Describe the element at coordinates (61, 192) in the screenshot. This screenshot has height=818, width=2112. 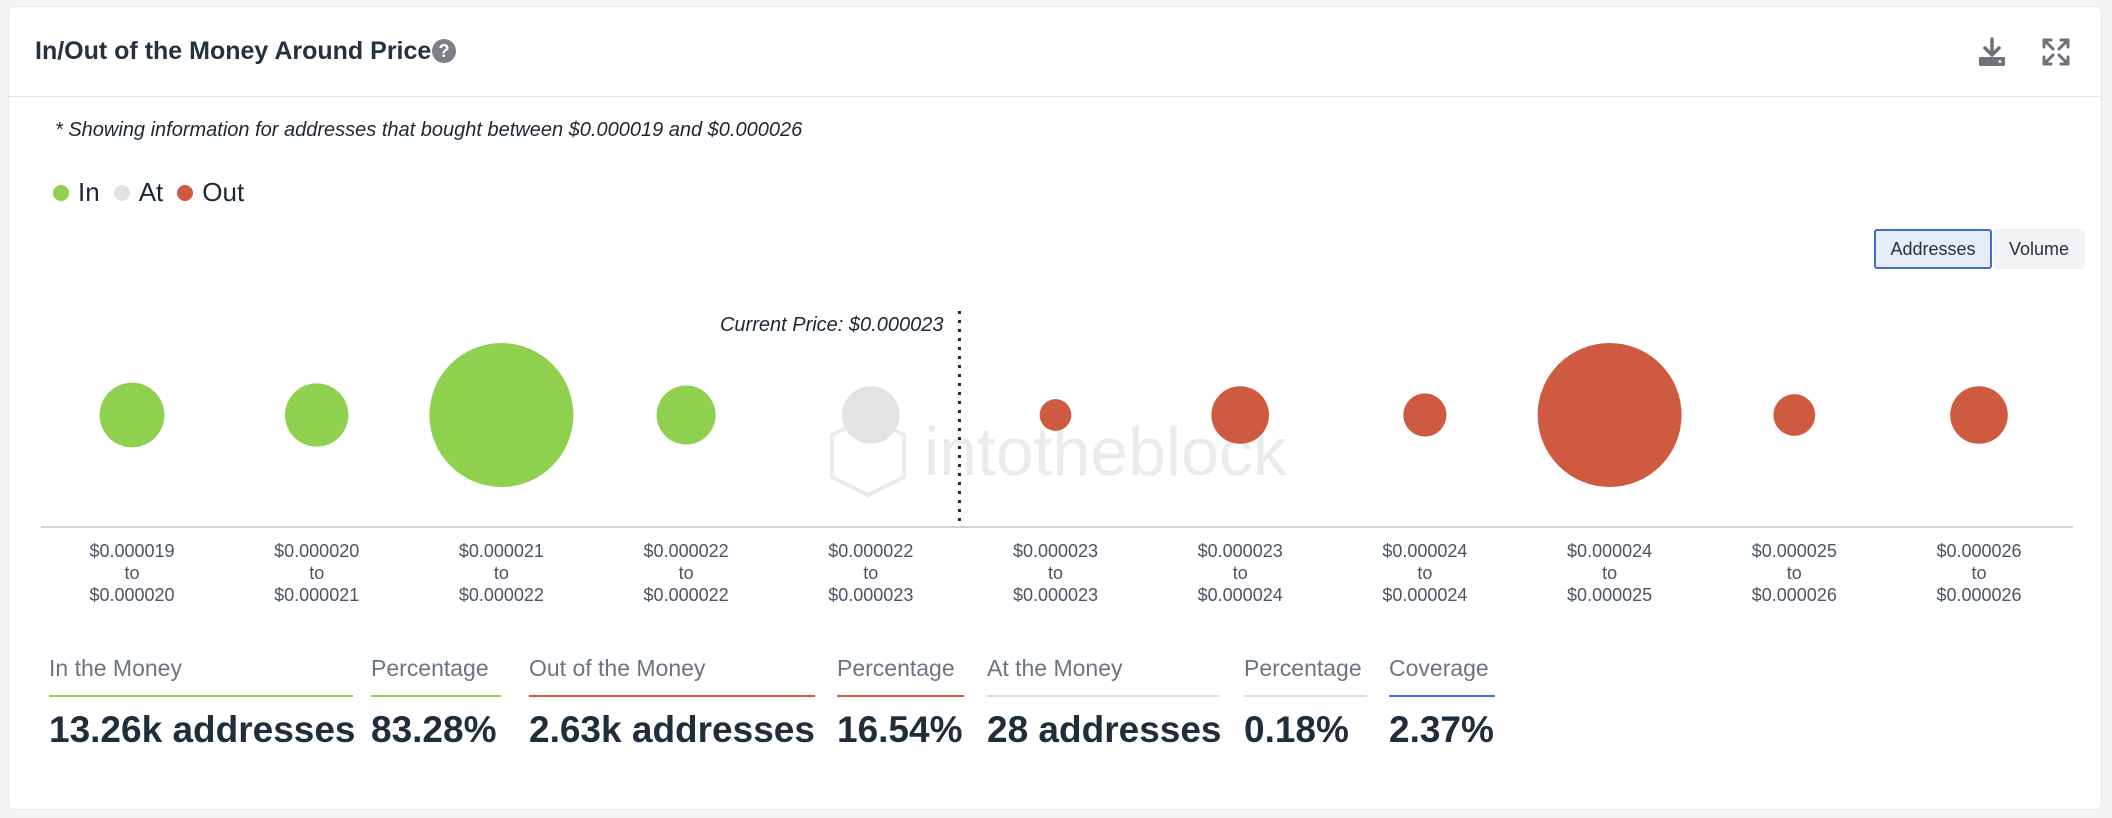
I see `legend-dot-in` at that location.